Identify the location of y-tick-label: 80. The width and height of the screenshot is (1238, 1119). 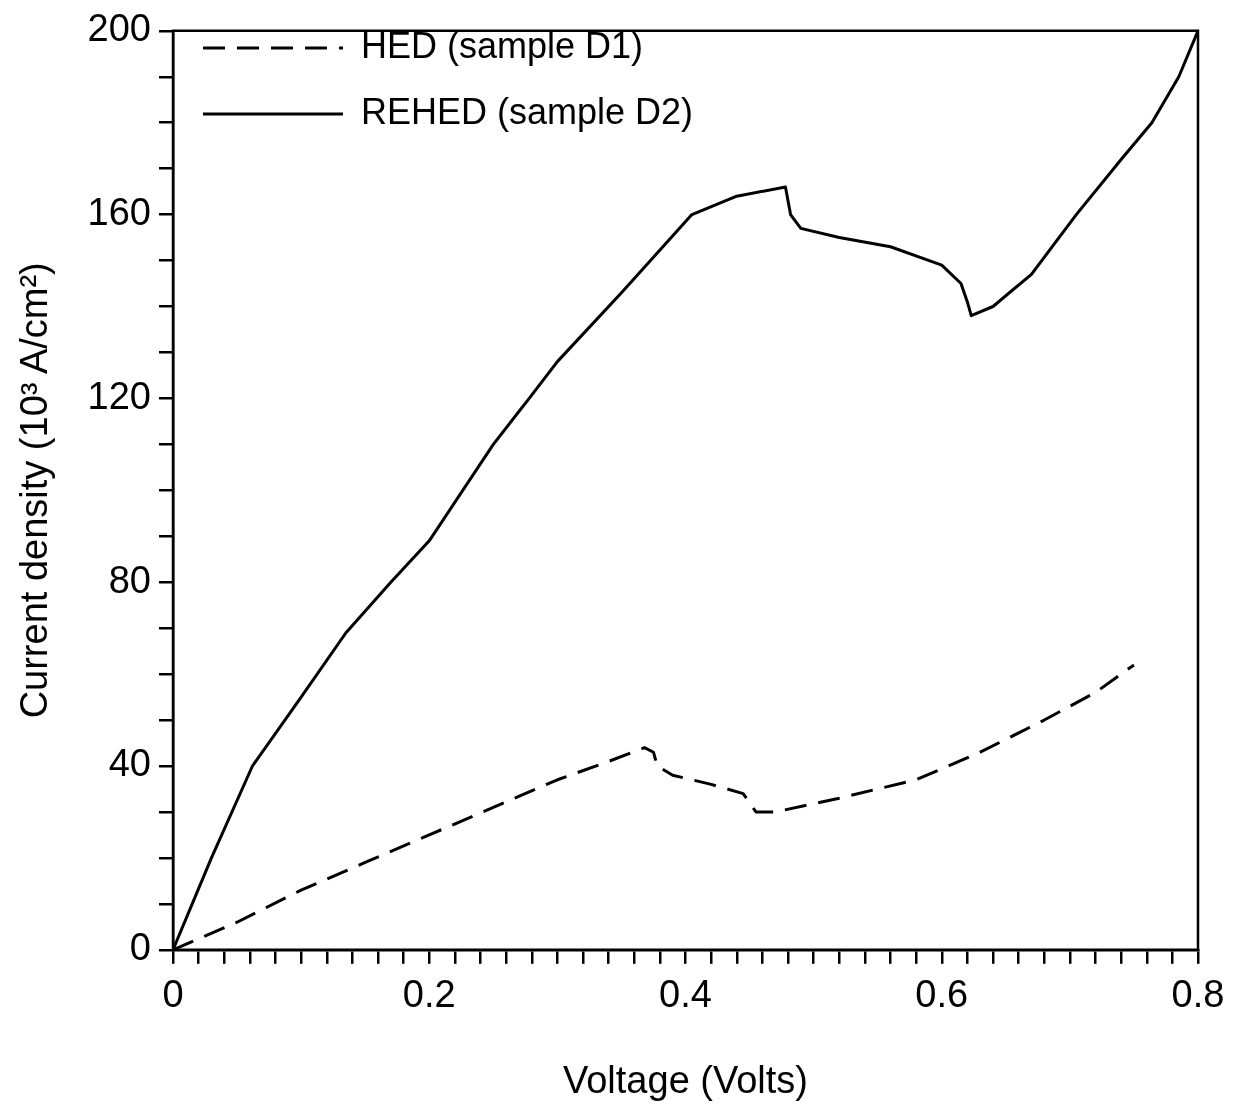
(129, 579).